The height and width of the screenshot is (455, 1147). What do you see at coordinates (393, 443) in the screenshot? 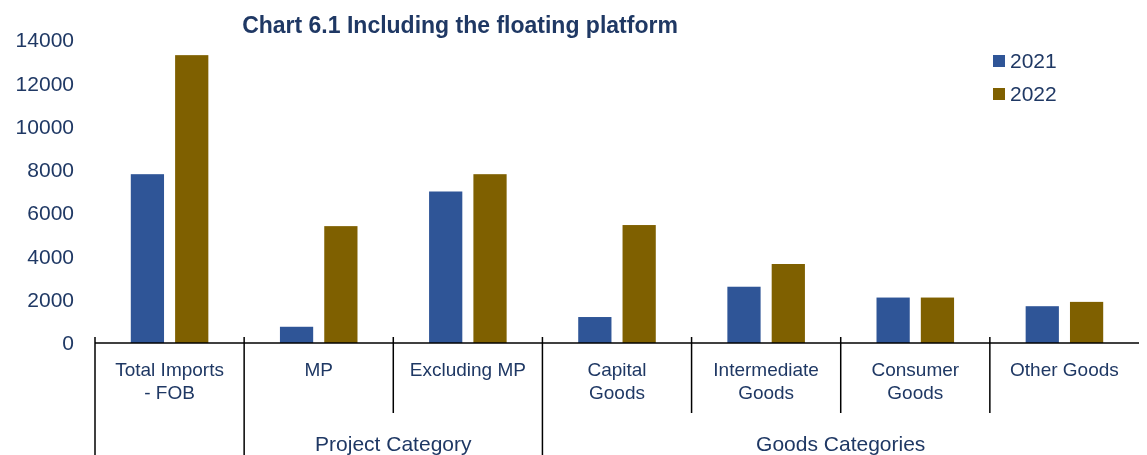
I see `text: Project Category` at bounding box center [393, 443].